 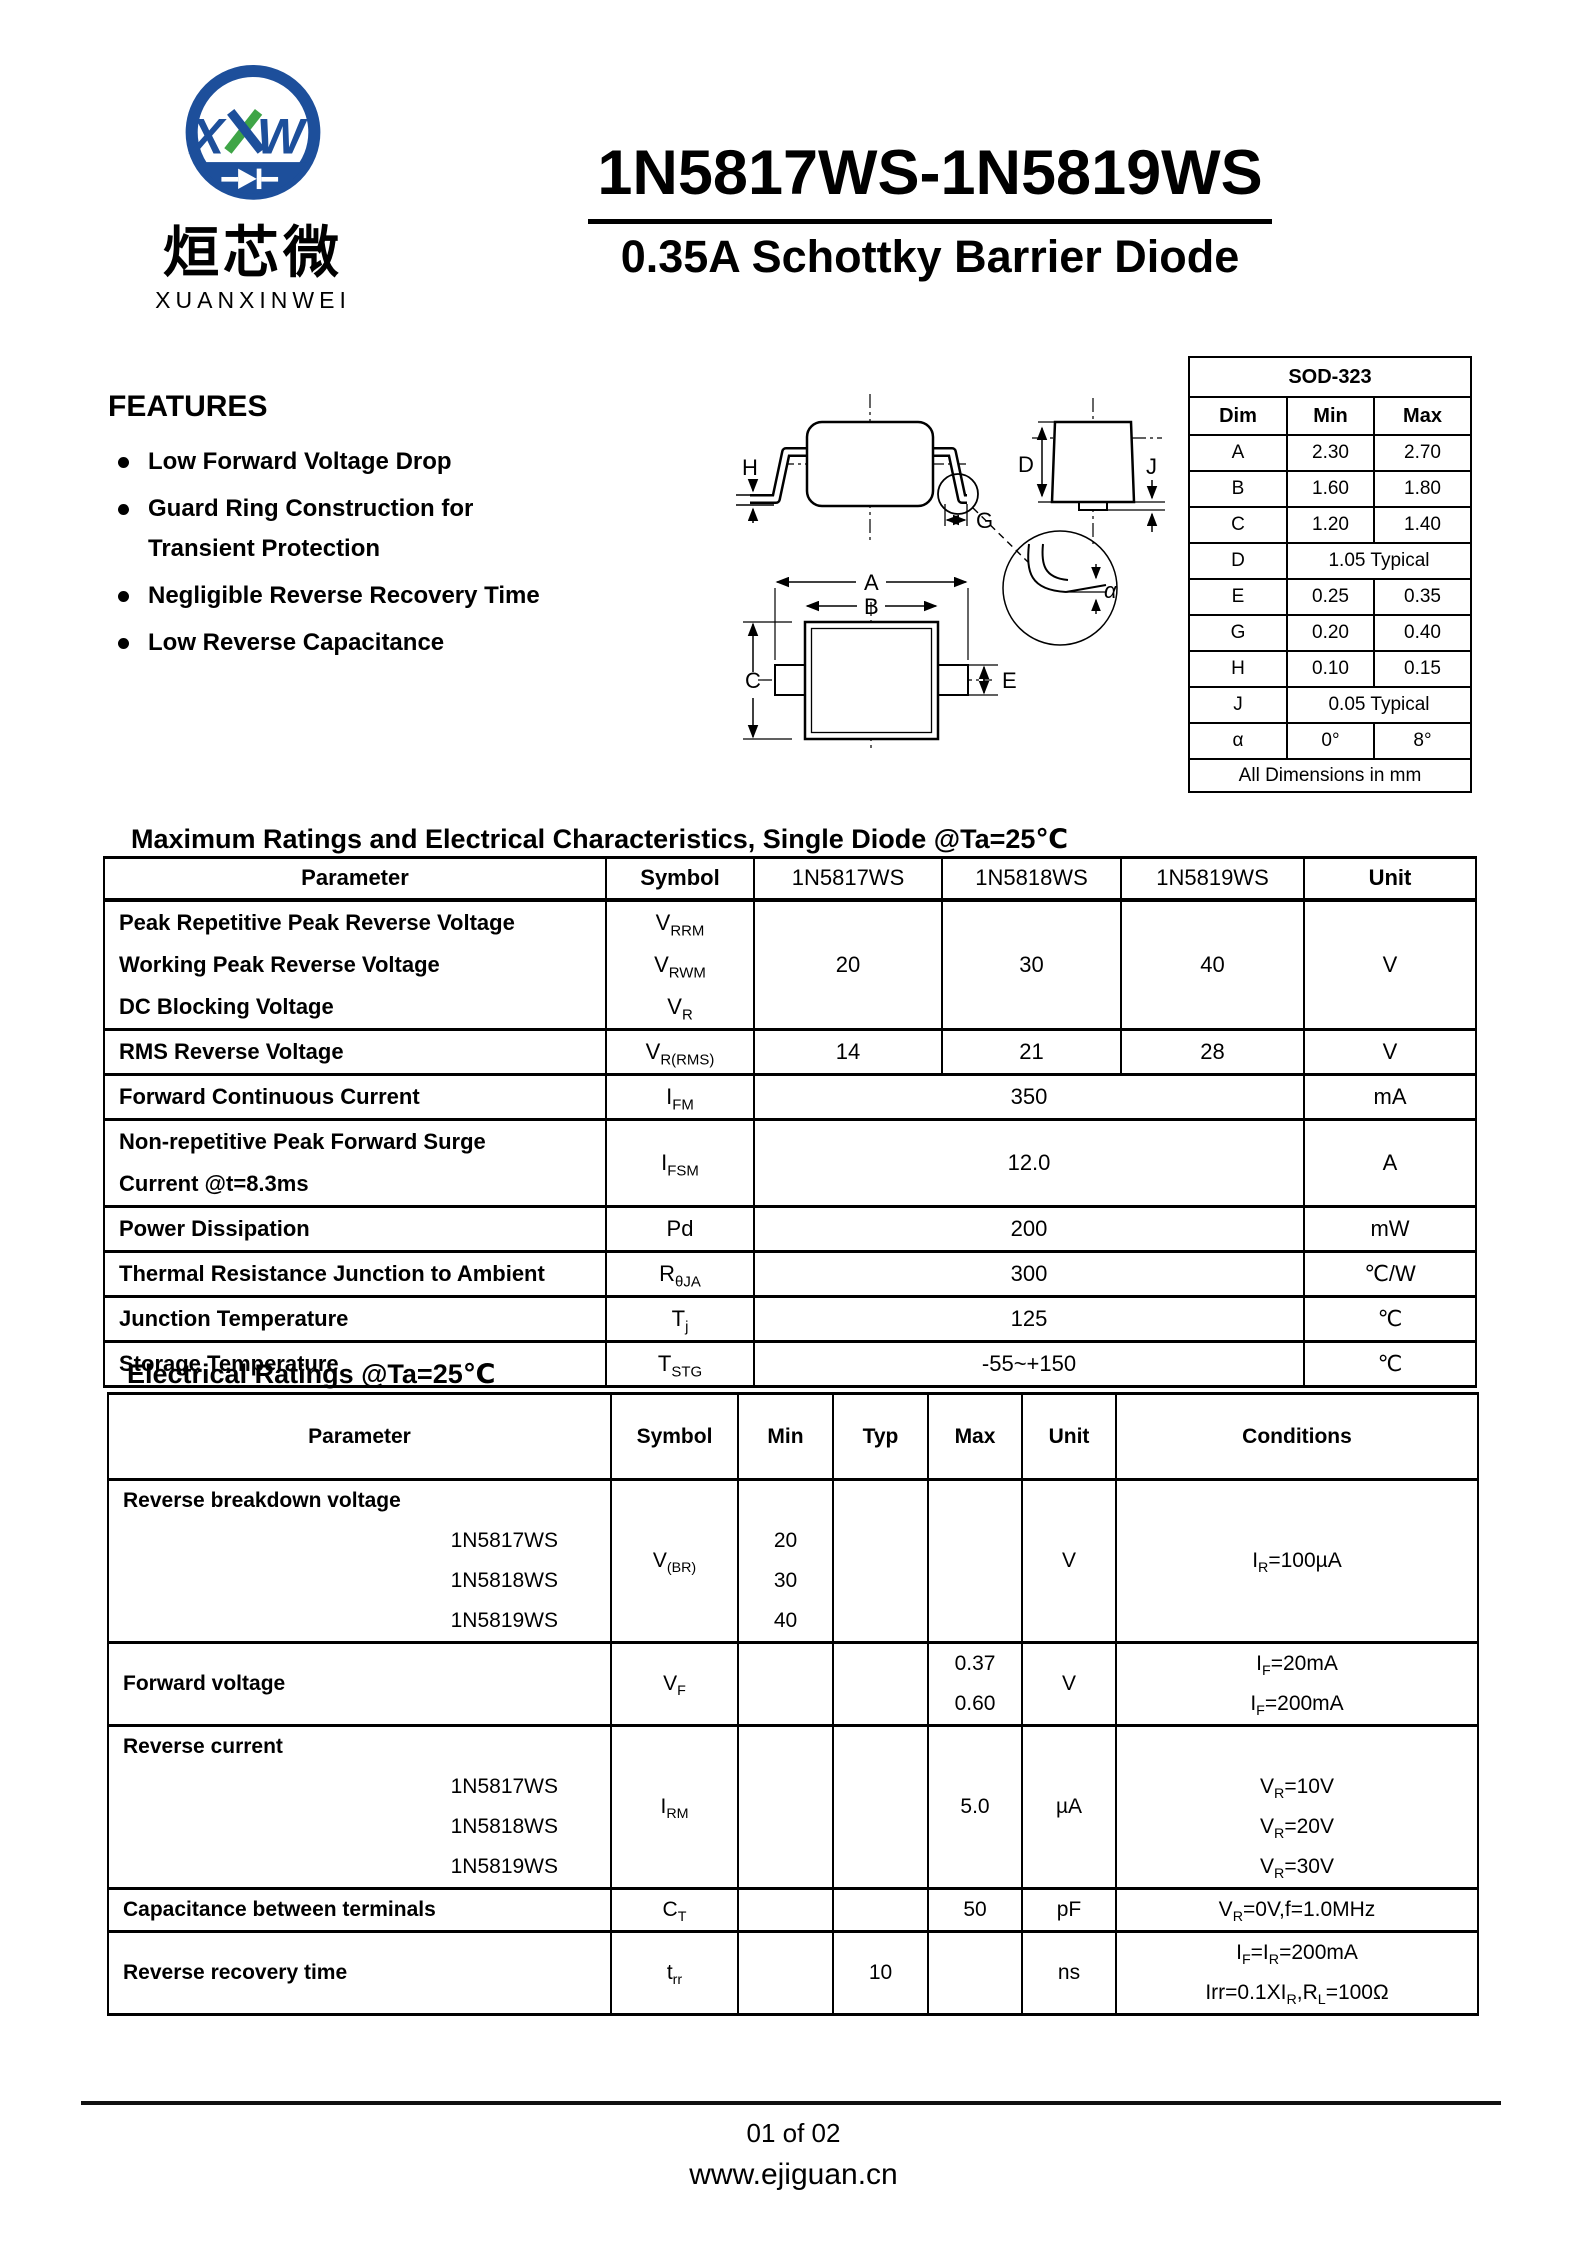 What do you see at coordinates (1390, 1096) in the screenshot?
I see `table-cell: mA` at bounding box center [1390, 1096].